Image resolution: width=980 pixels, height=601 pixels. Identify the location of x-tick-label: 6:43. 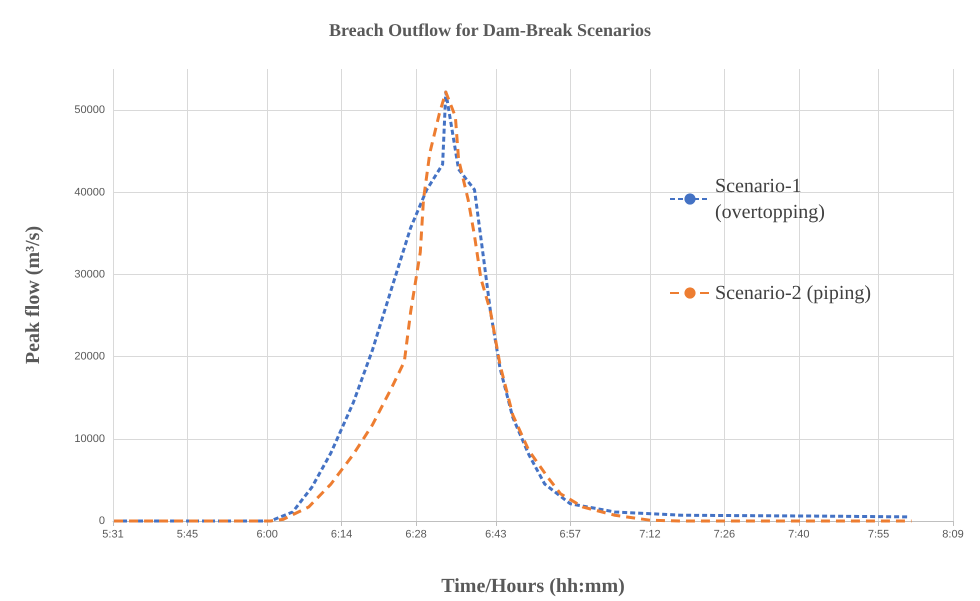
(495, 534).